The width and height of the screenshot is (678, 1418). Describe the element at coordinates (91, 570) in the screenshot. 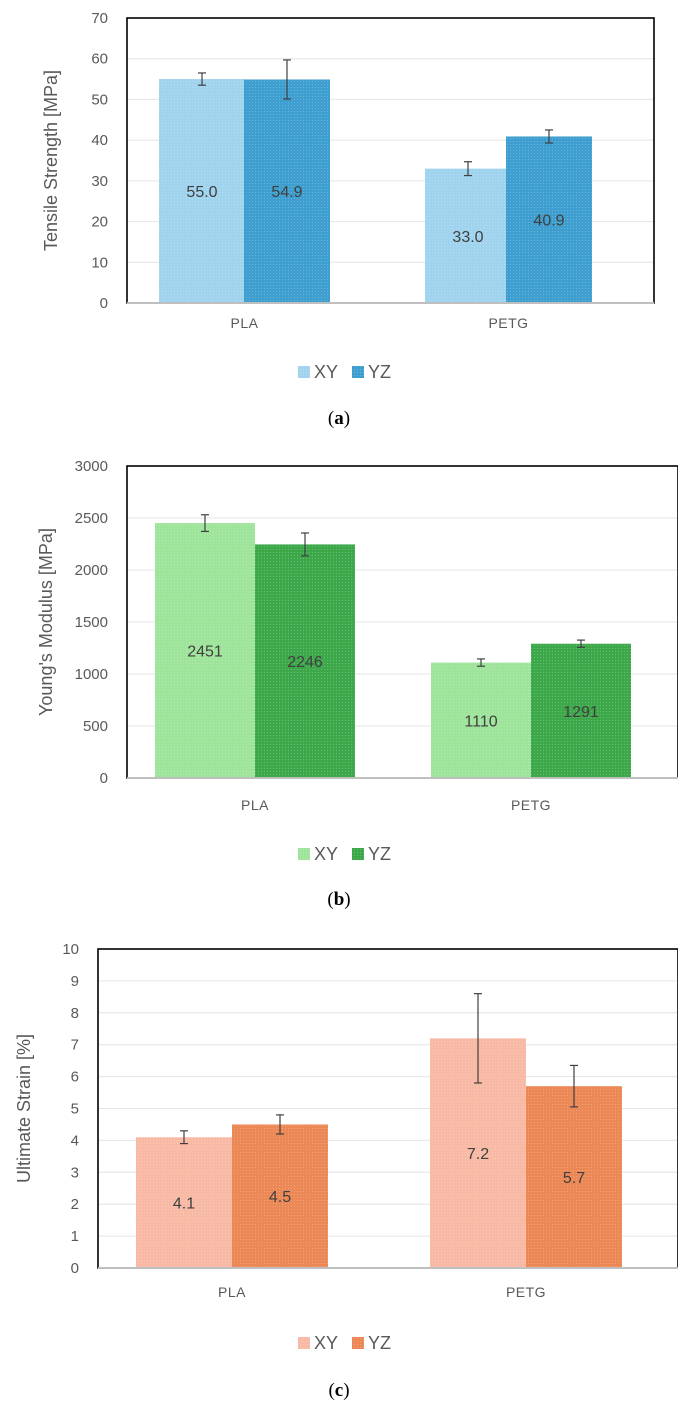

I see `y-tick-label: 2000` at that location.